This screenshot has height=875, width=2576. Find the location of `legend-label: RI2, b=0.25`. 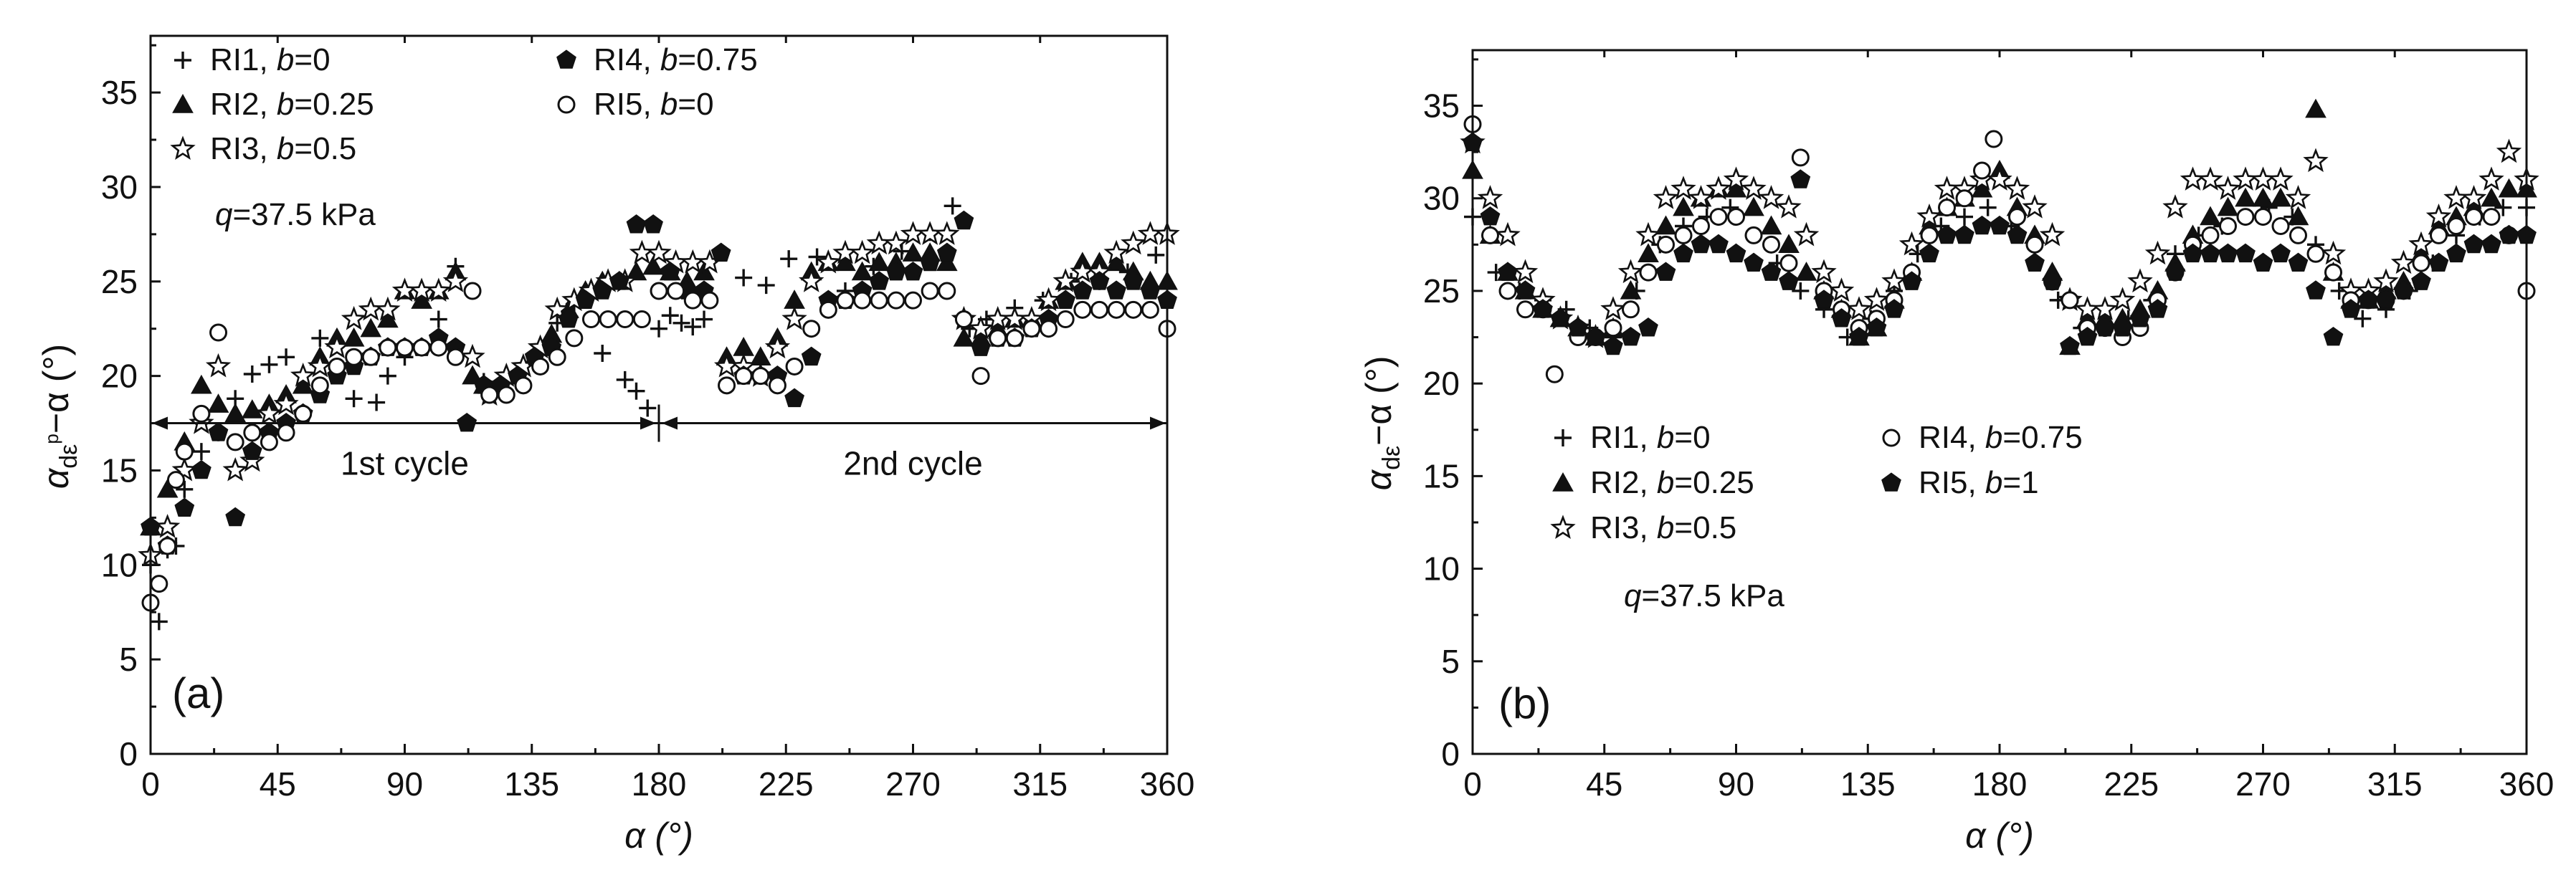

legend-label: RI2, b=0.25 is located at coordinates (1672, 482).